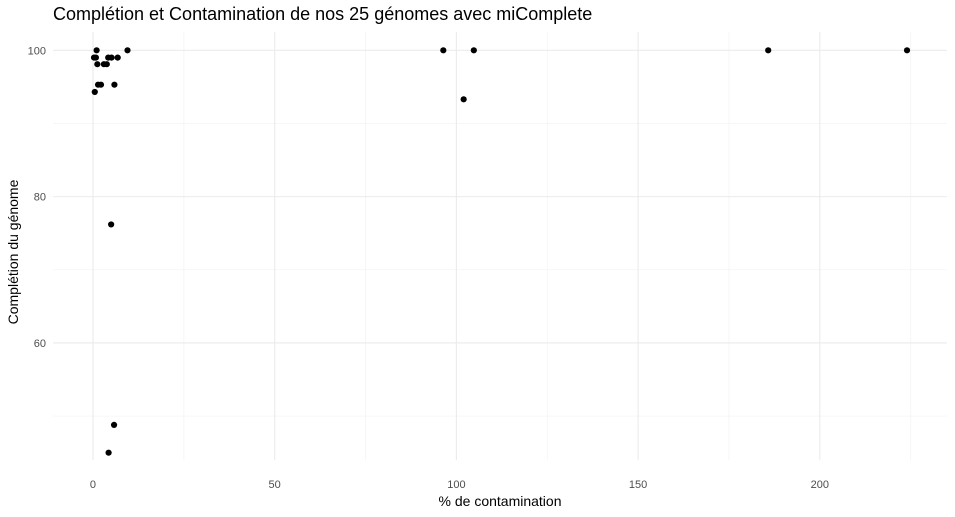  I want to click on y-tick-label: 100, so click(37, 51).